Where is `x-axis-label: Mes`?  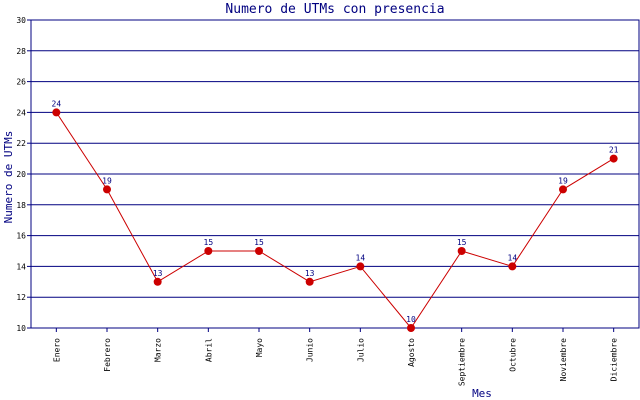
x-axis-label: Mes is located at coordinates (482, 393).